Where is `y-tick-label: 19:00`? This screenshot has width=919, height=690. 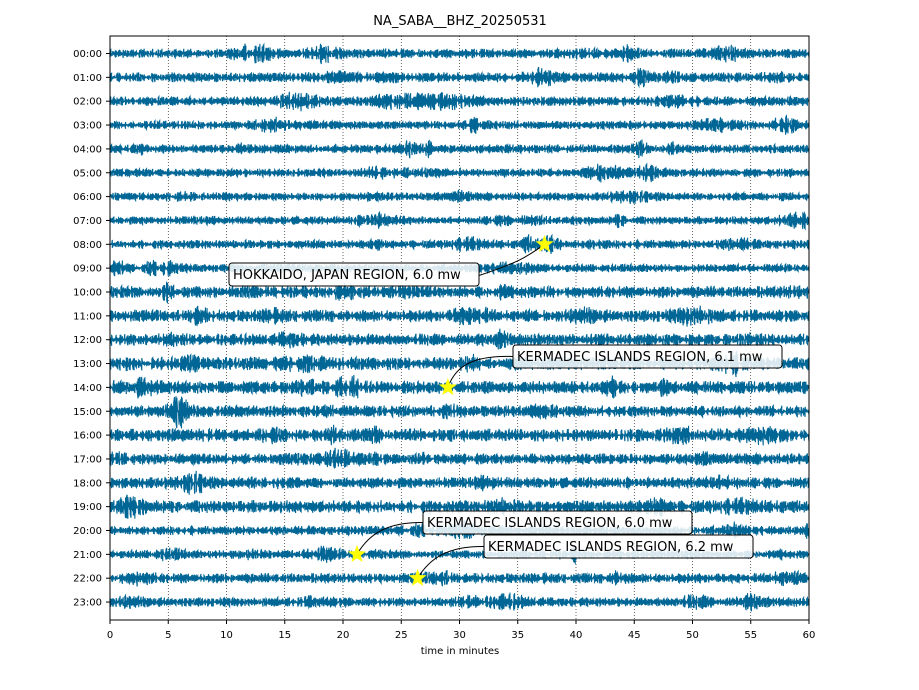
y-tick-label: 19:00 is located at coordinates (87, 507).